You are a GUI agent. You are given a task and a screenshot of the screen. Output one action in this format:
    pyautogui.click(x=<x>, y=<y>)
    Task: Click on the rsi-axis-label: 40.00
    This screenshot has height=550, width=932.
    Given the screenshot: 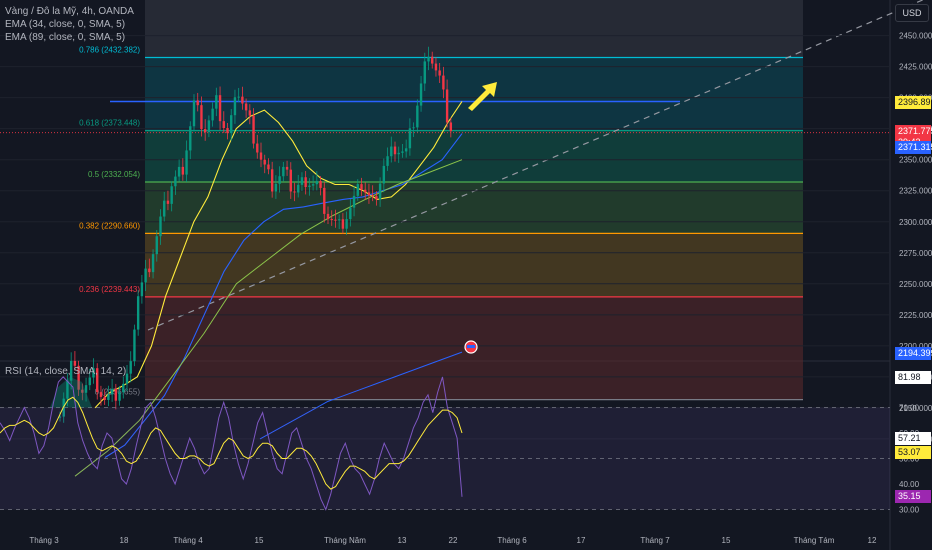 What is the action you would take?
    pyautogui.click(x=909, y=484)
    